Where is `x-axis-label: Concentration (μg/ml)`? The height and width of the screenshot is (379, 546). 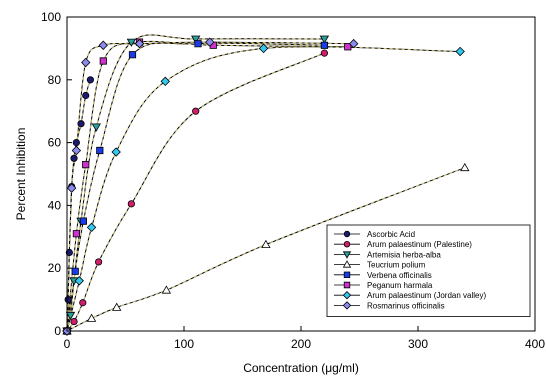 x-axis-label: Concentration (μg/ml) is located at coordinates (301, 368).